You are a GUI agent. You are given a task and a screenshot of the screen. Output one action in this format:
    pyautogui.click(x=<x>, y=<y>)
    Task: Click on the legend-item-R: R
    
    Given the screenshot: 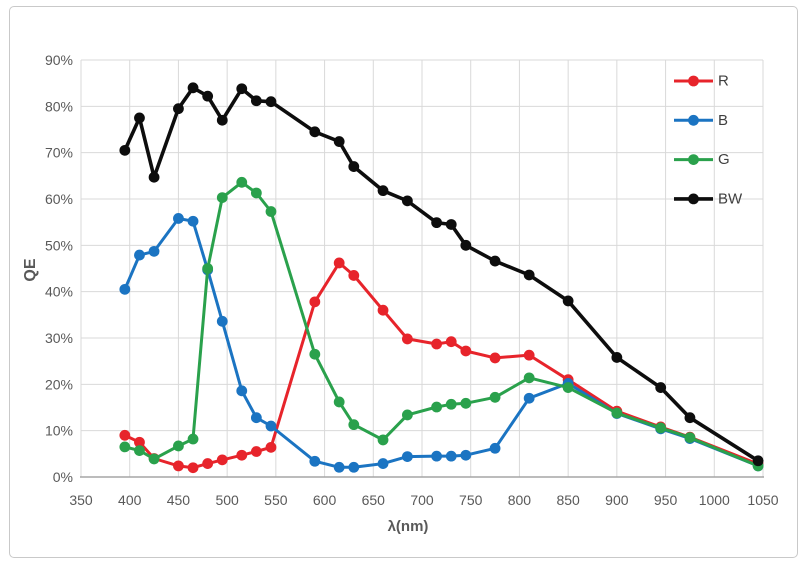 What is the action you would take?
    pyautogui.click(x=701, y=81)
    